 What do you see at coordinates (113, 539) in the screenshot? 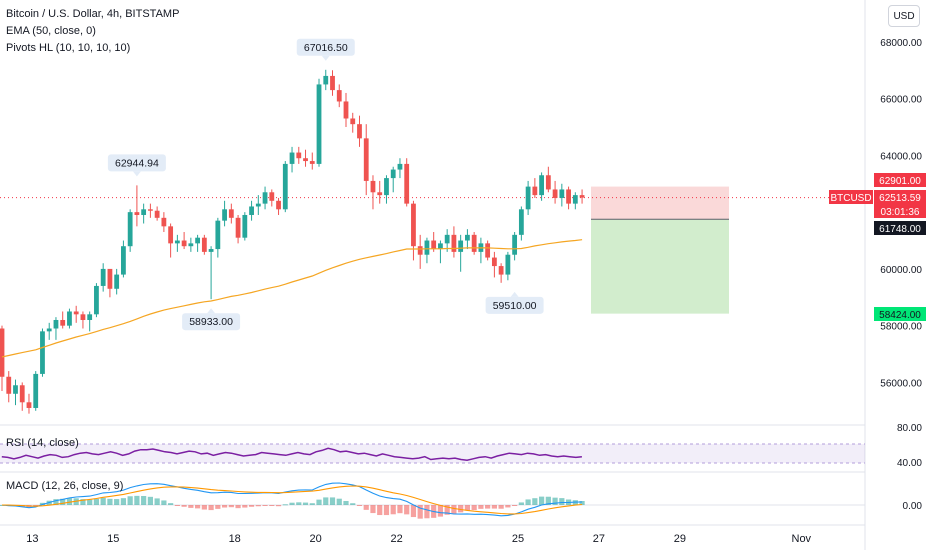
I see `x-tick-label-1: 15` at bounding box center [113, 539].